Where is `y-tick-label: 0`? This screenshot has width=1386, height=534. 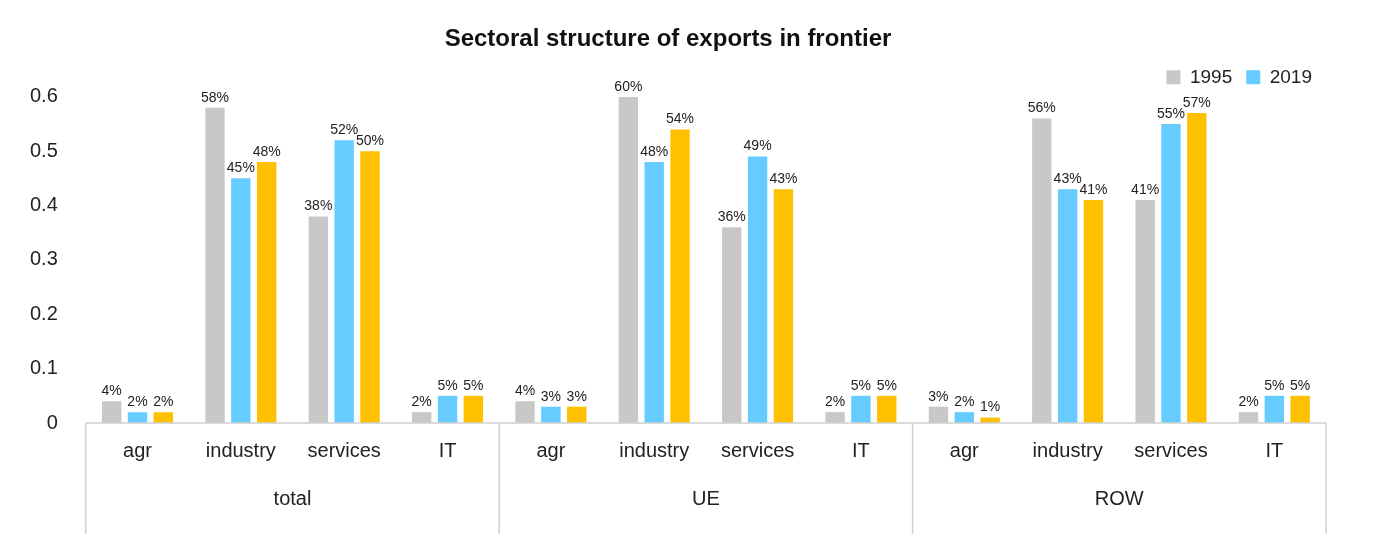 y-tick-label: 0 is located at coordinates (52, 421).